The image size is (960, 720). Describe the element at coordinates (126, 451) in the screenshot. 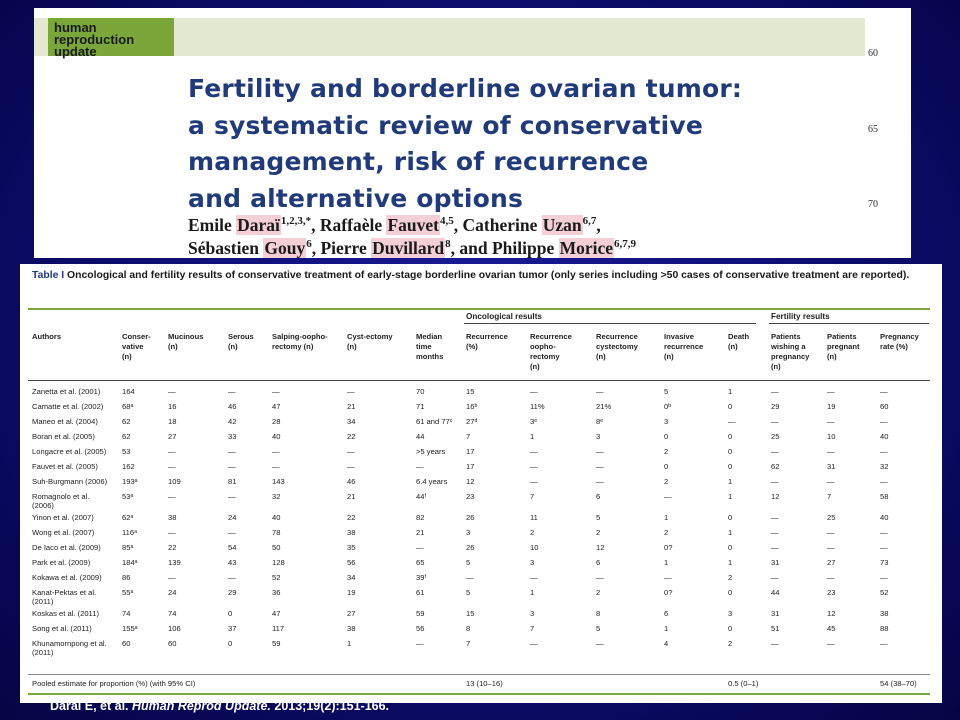

I see `table-cell: 53` at that location.